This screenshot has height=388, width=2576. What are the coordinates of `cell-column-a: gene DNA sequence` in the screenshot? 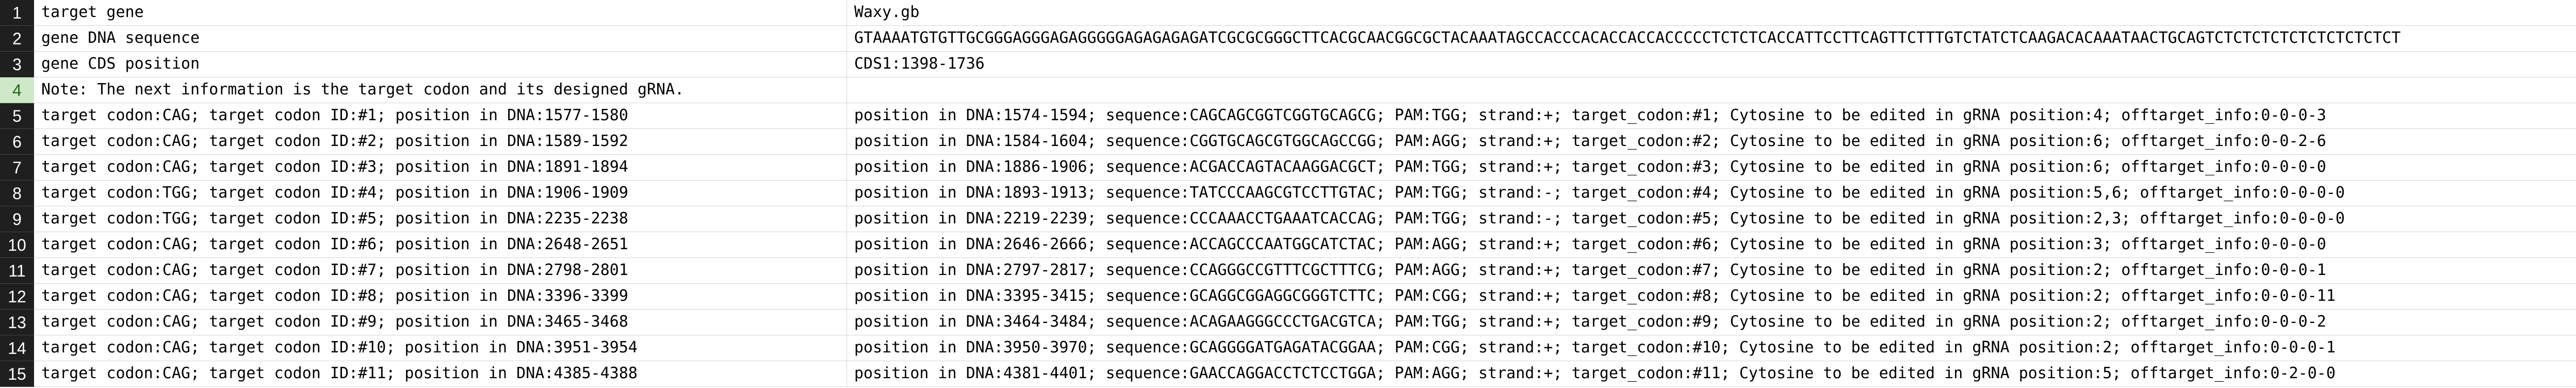 It's located at (441, 39).